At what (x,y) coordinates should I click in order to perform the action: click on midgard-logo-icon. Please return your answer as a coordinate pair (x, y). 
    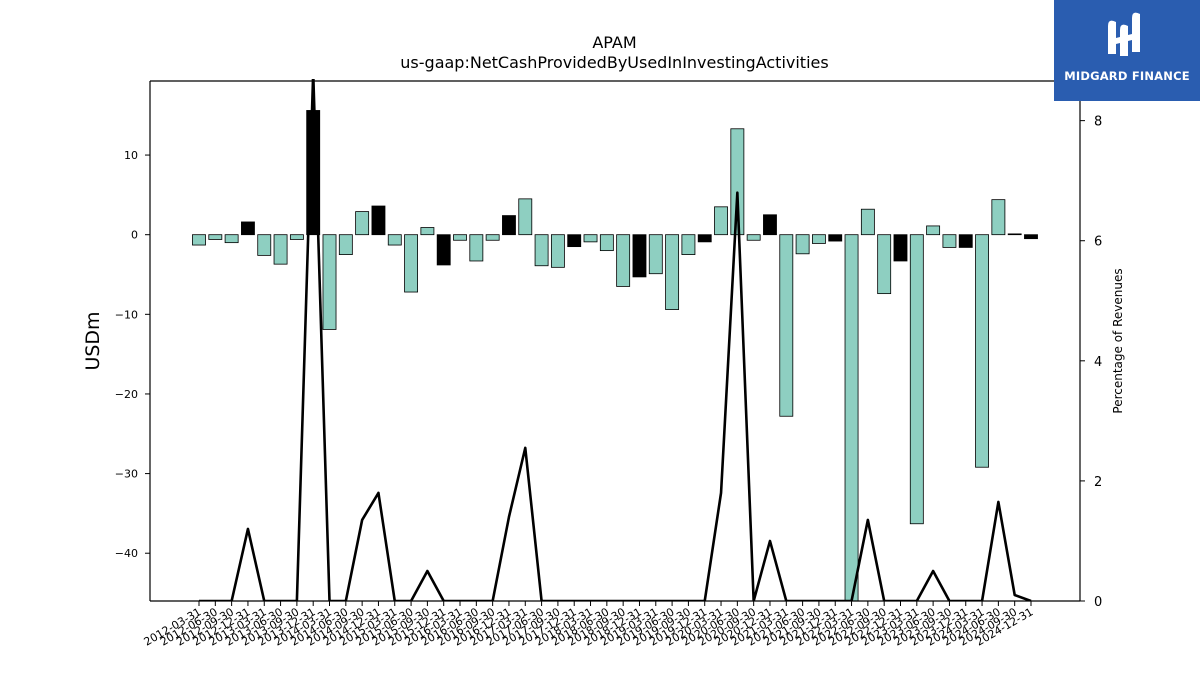
    Looking at the image, I should click on (1124, 34).